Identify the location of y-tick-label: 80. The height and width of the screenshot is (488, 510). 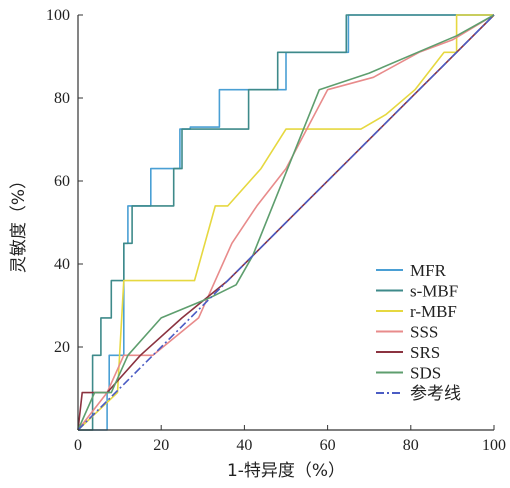
(62, 98).